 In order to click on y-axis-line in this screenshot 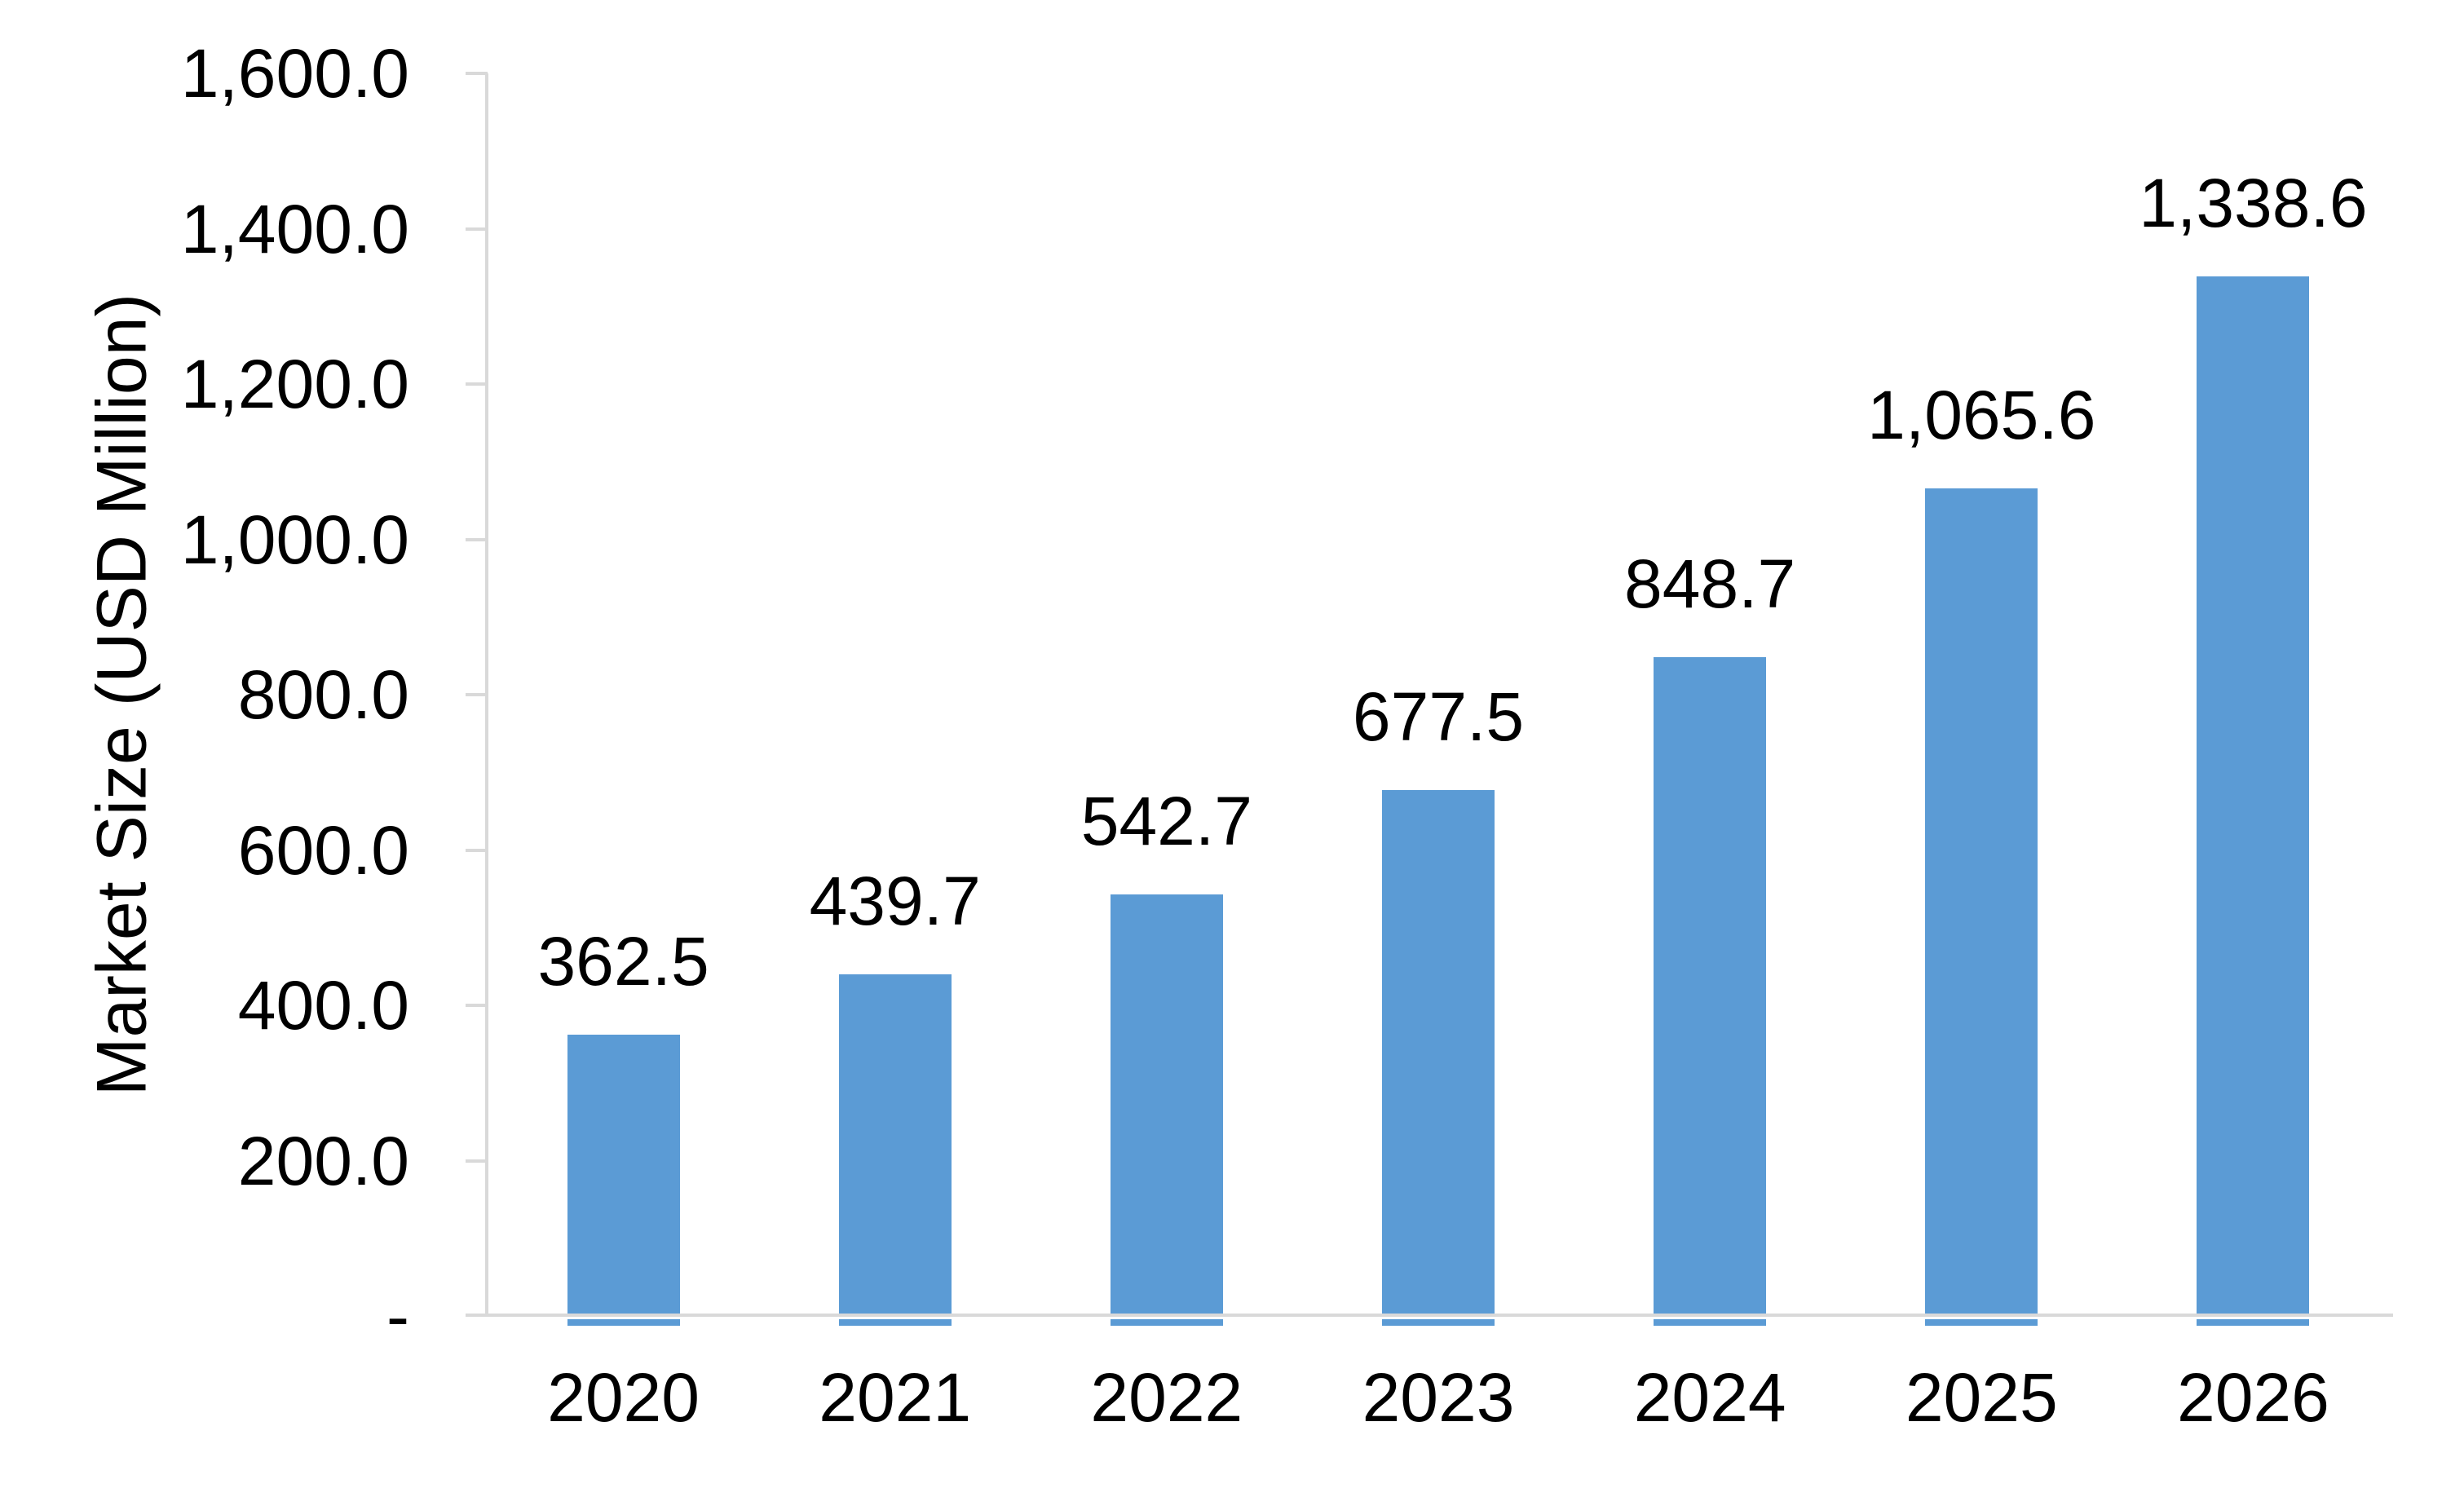, I will do `click(486, 696)`.